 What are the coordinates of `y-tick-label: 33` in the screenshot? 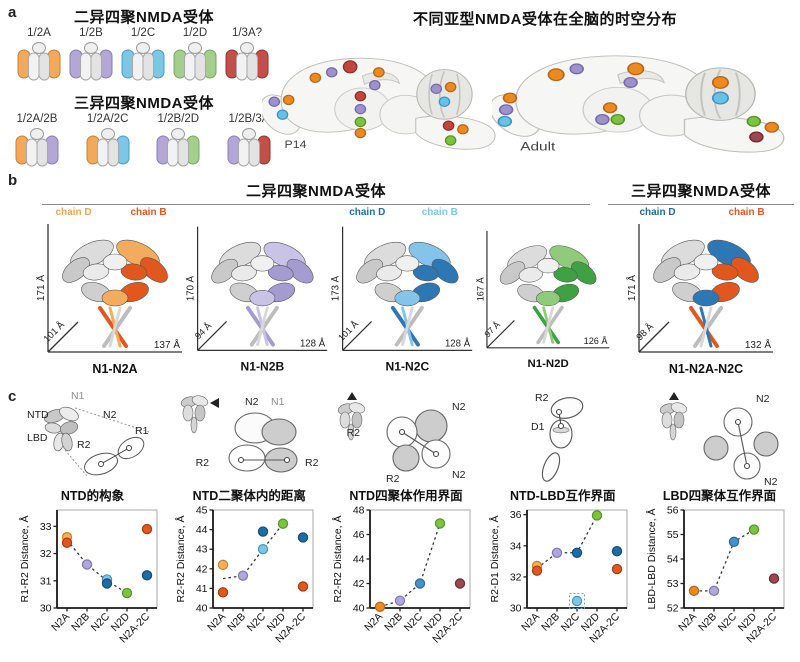 It's located at (45, 527).